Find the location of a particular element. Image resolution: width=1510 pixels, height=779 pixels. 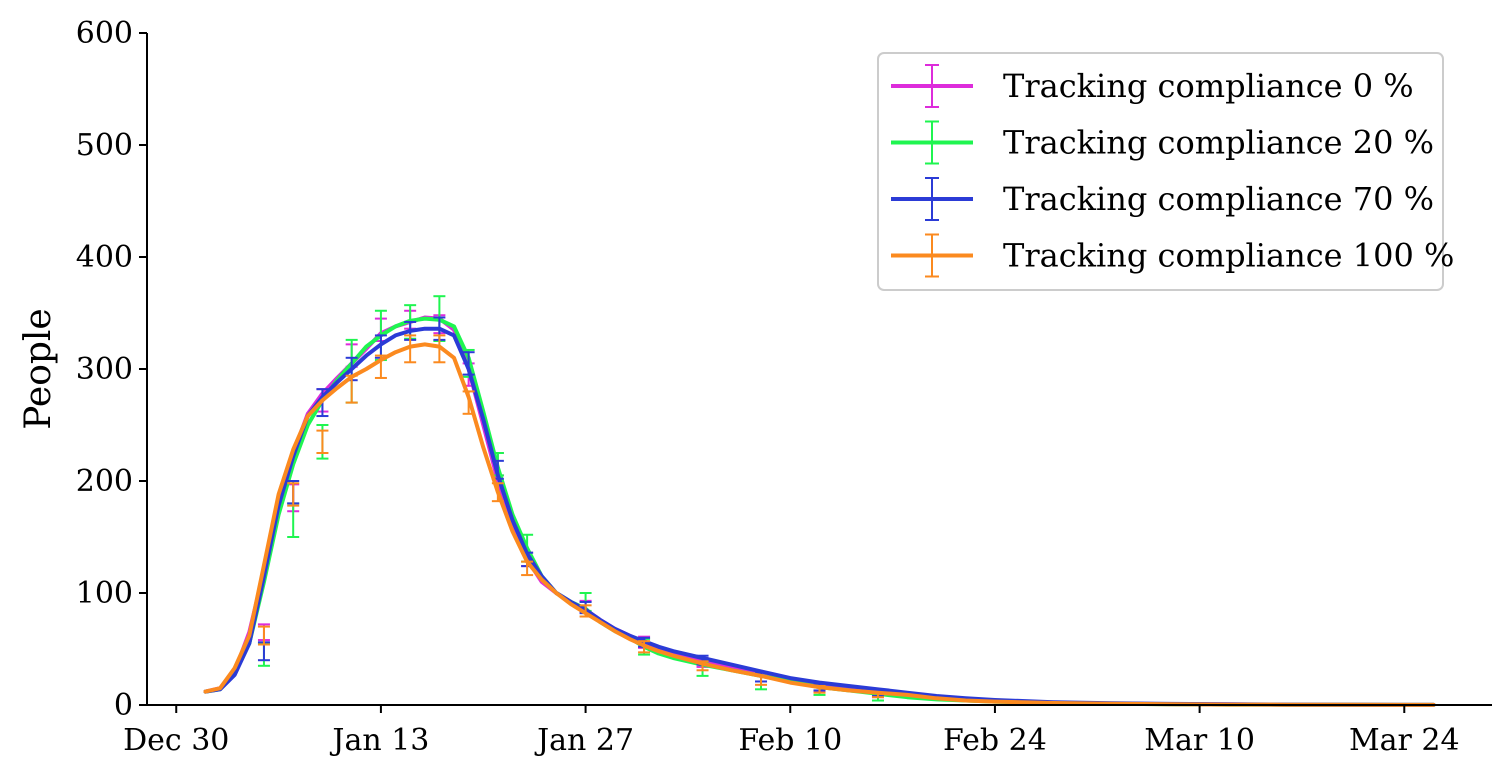

legend-item: Tracking compliance 70 % is located at coordinates (1162, 199).